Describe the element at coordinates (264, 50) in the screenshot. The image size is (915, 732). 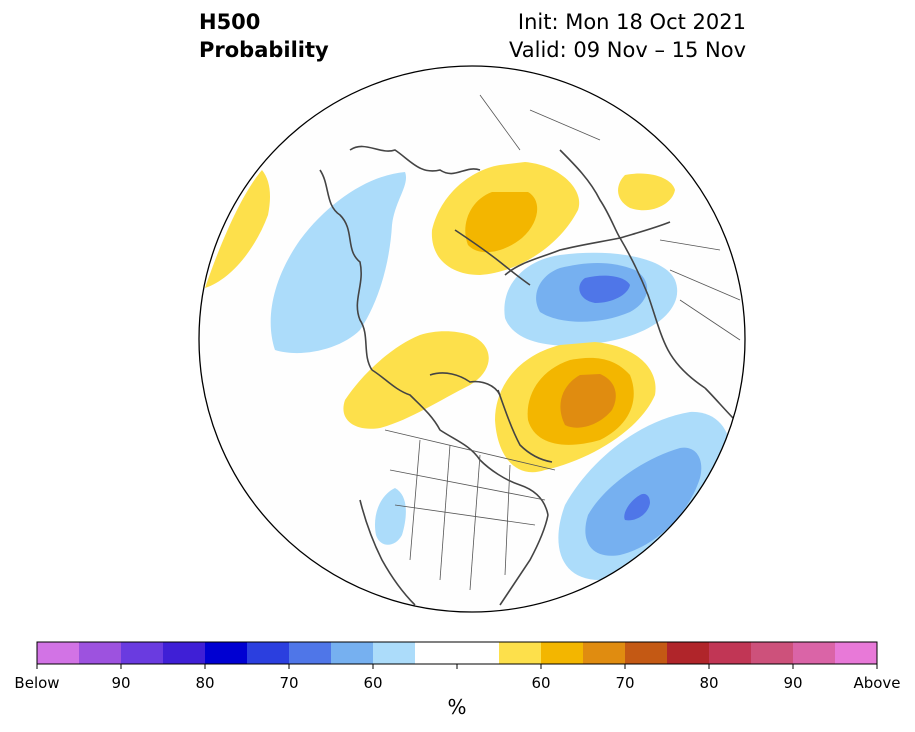
I see `title-product: Probability` at that location.